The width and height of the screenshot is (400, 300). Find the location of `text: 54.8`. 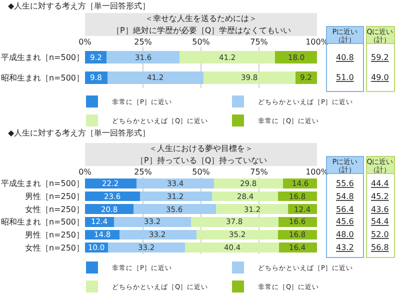

text: 54.8 is located at coordinates (345, 196).